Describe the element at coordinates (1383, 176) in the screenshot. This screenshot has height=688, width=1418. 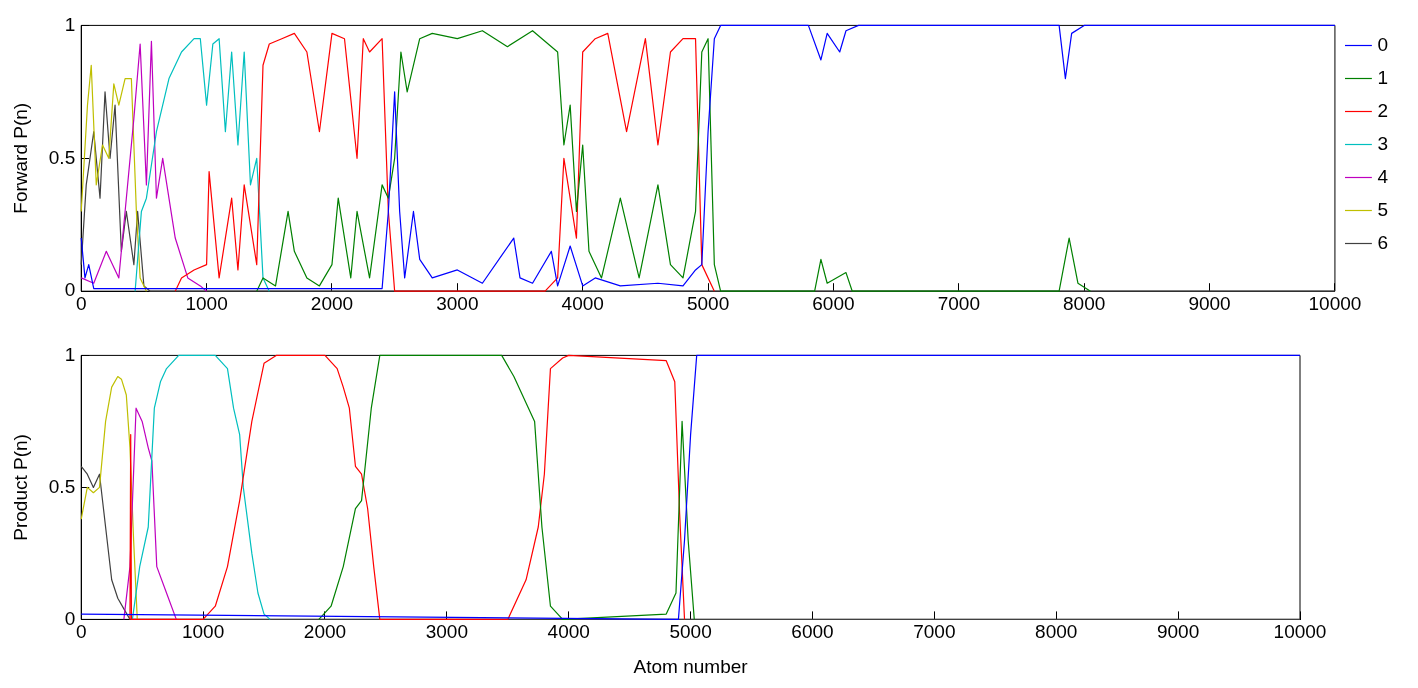
I see `legend-label: 4` at that location.